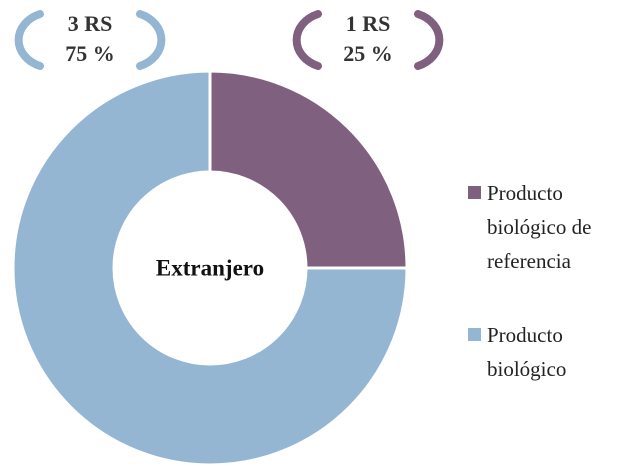 This screenshot has height=466, width=630. I want to click on value-label: 25 %, so click(368, 53).